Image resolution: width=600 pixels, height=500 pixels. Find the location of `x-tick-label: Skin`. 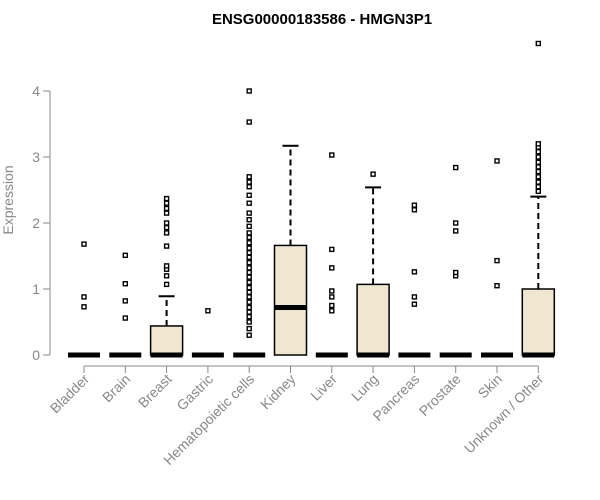

x-tick-label: Skin is located at coordinates (490, 386).